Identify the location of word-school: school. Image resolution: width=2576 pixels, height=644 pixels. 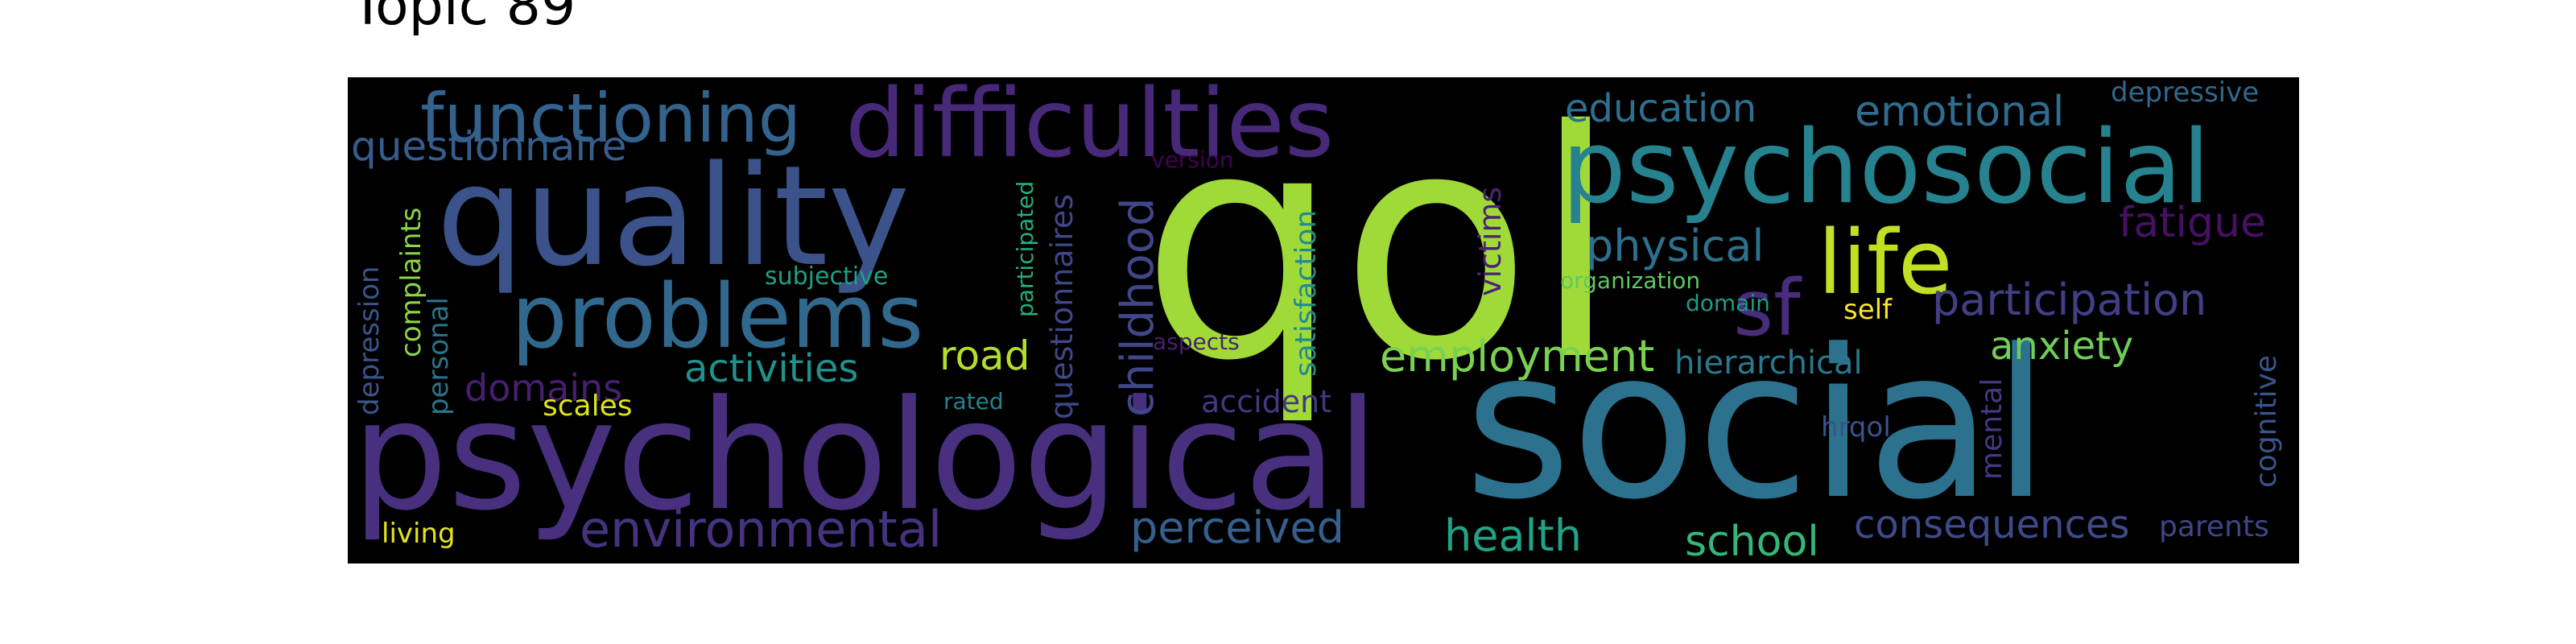
(1752, 541).